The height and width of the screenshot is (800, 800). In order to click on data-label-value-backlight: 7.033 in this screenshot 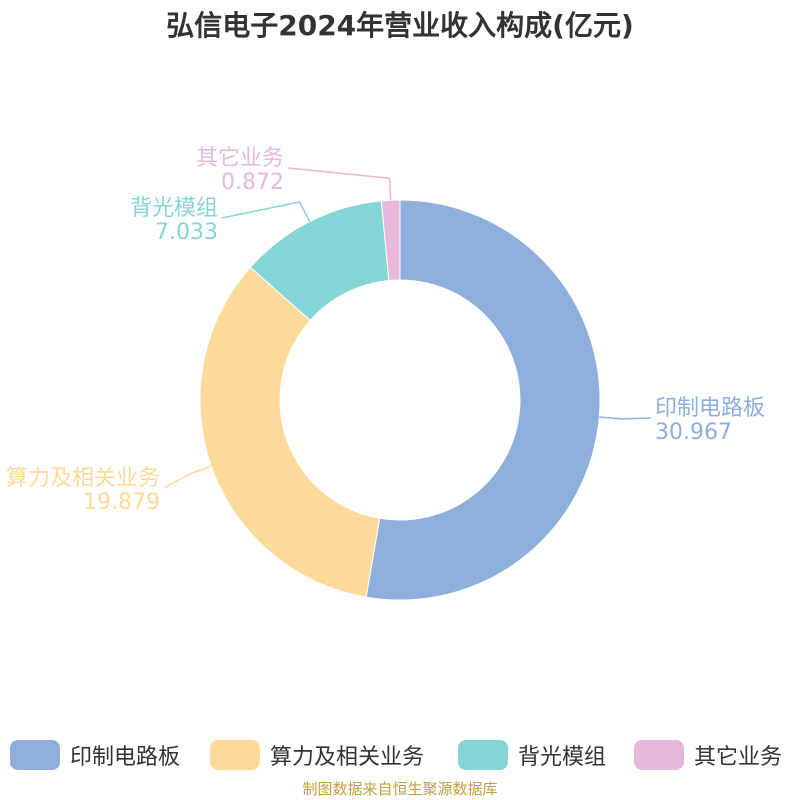, I will do `click(186, 232)`.